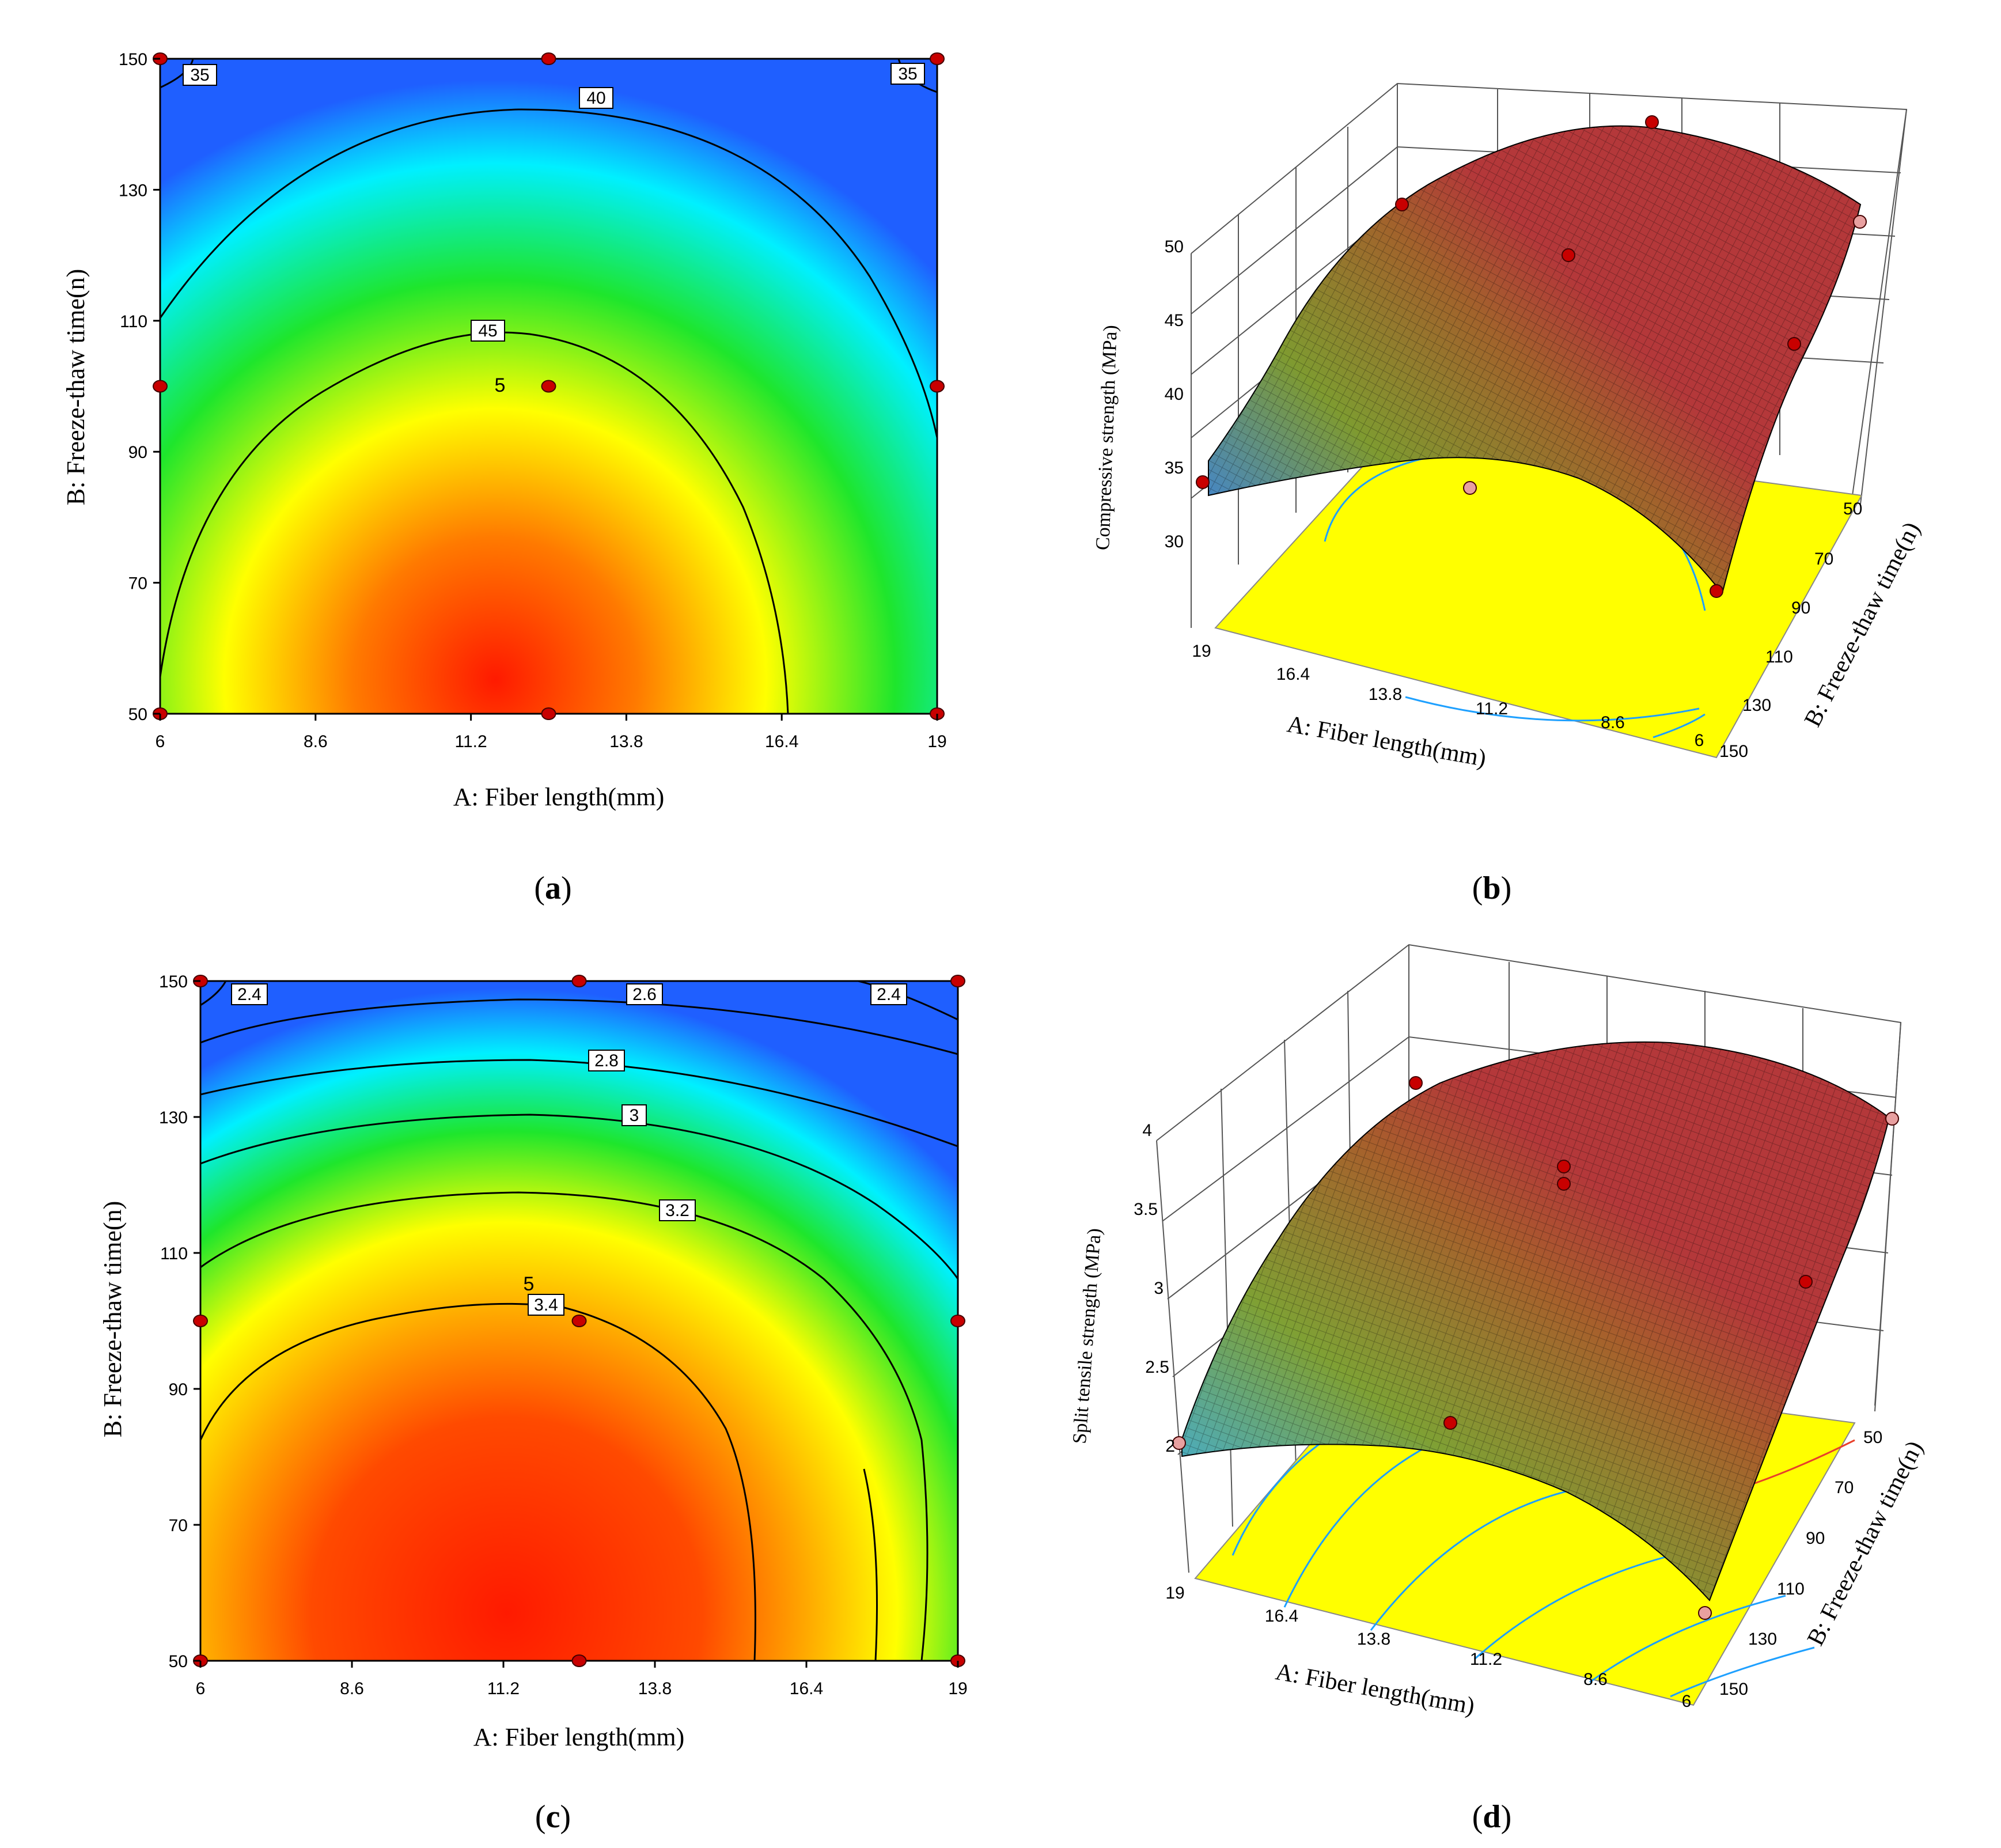 The width and height of the screenshot is (2001, 1848). What do you see at coordinates (1492, 708) in the screenshot?
I see `panel-b-xtick: 11.2` at bounding box center [1492, 708].